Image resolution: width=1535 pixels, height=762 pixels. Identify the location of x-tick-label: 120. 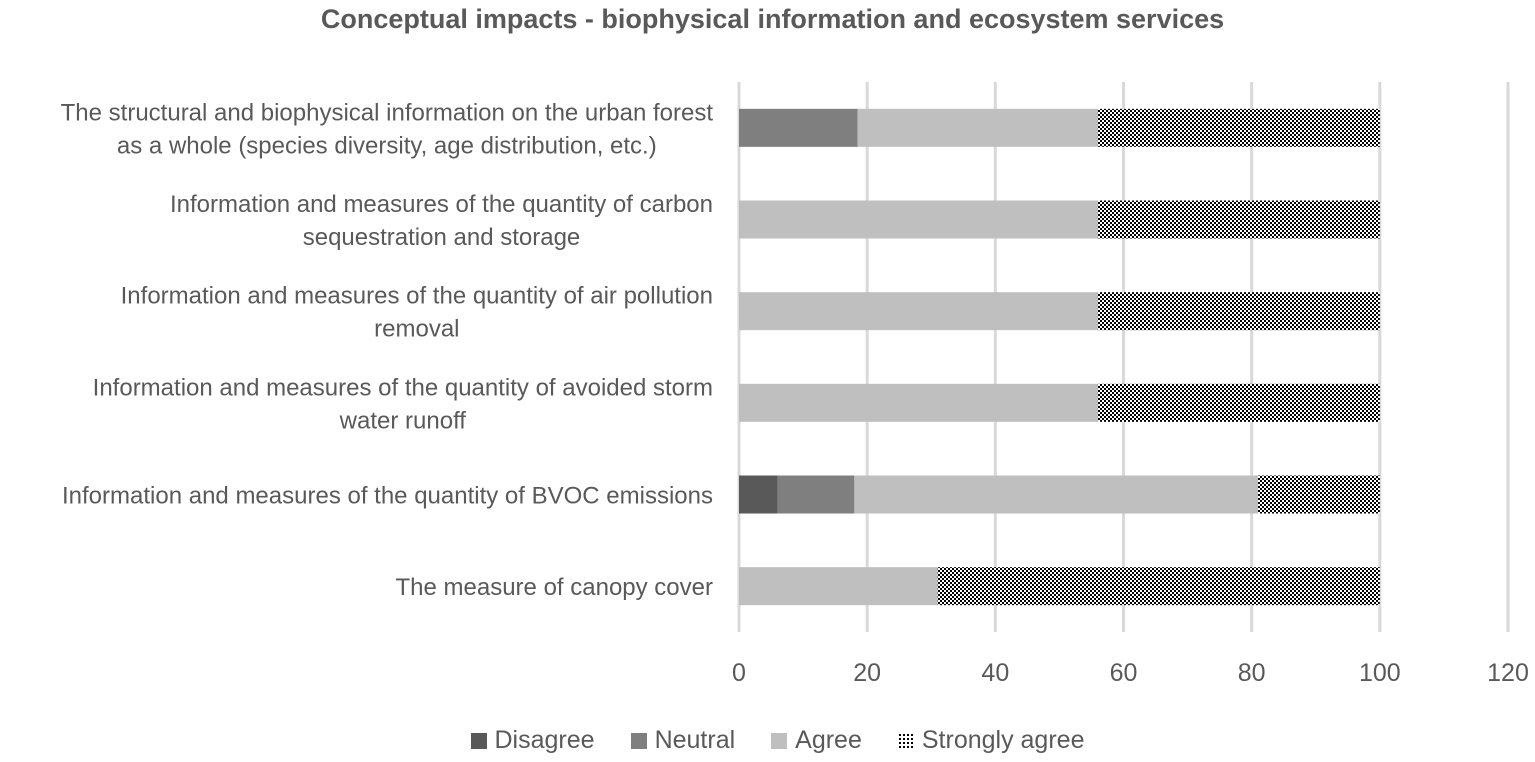
(1508, 673).